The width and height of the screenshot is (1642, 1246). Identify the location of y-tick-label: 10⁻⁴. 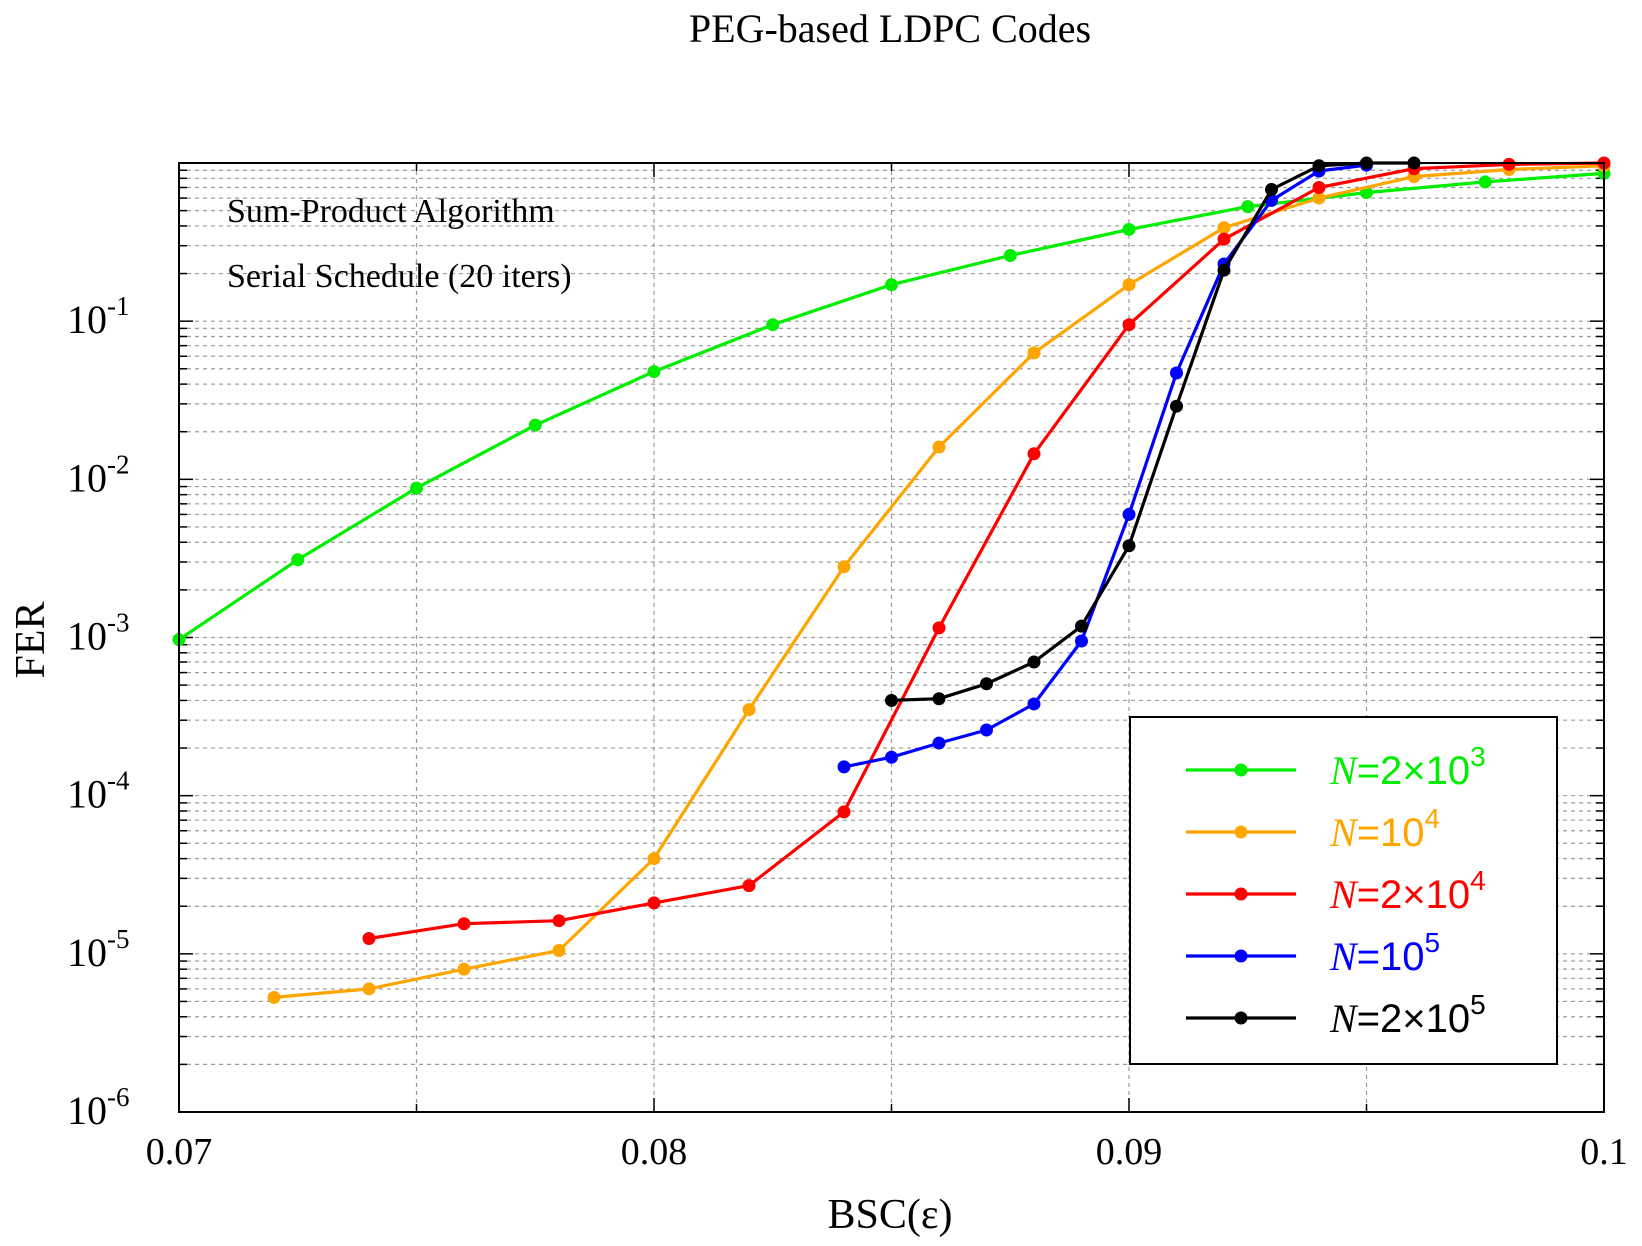
(98, 791).